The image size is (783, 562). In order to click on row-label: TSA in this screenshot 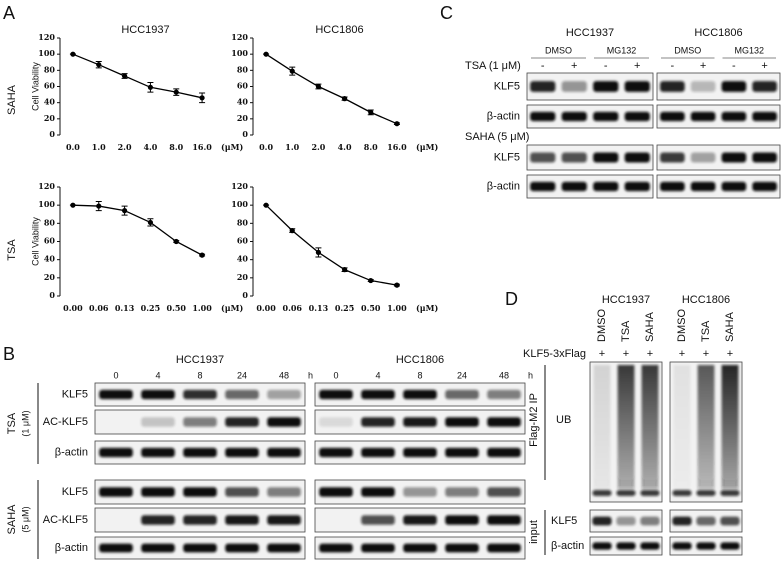, I will do `click(12, 250)`.